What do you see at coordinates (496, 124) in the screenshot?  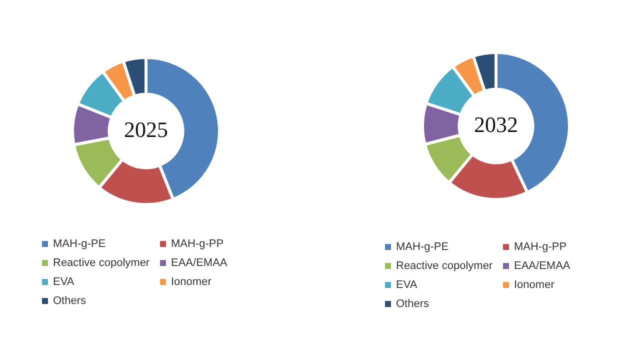 I see `text: 2032` at bounding box center [496, 124].